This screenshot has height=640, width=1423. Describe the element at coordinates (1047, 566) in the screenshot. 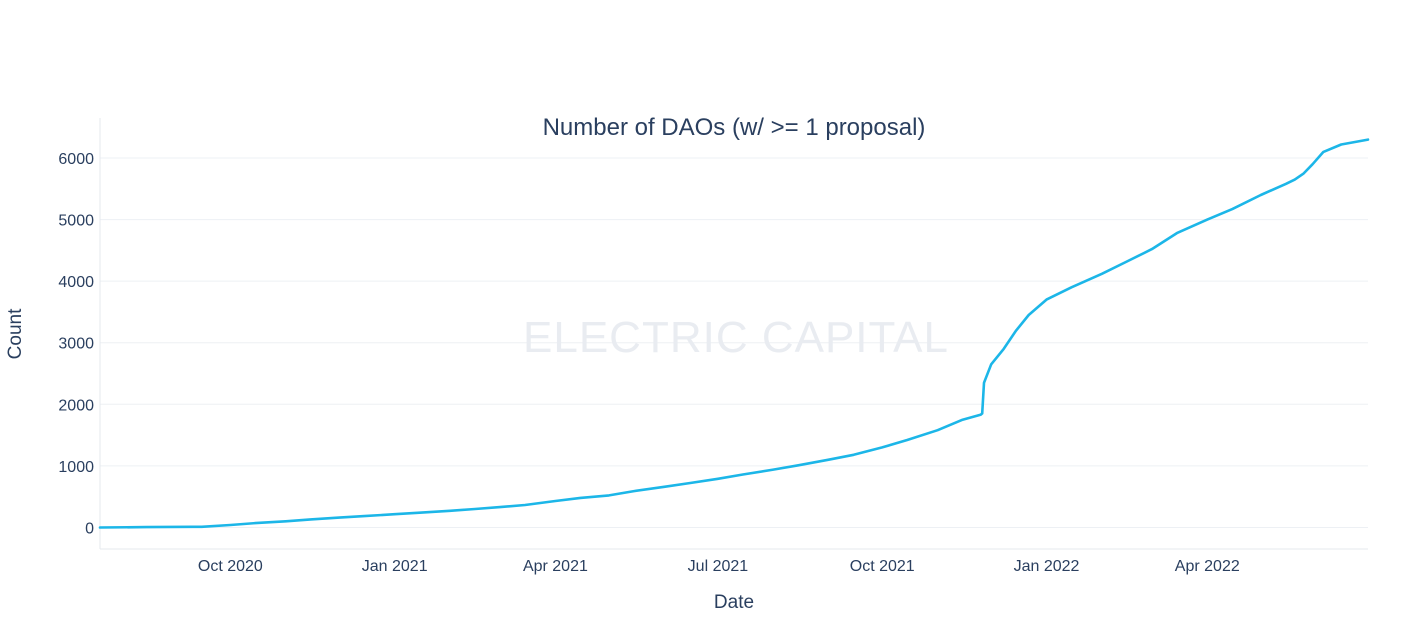

I see `x-tick-label: Jan 2022` at that location.